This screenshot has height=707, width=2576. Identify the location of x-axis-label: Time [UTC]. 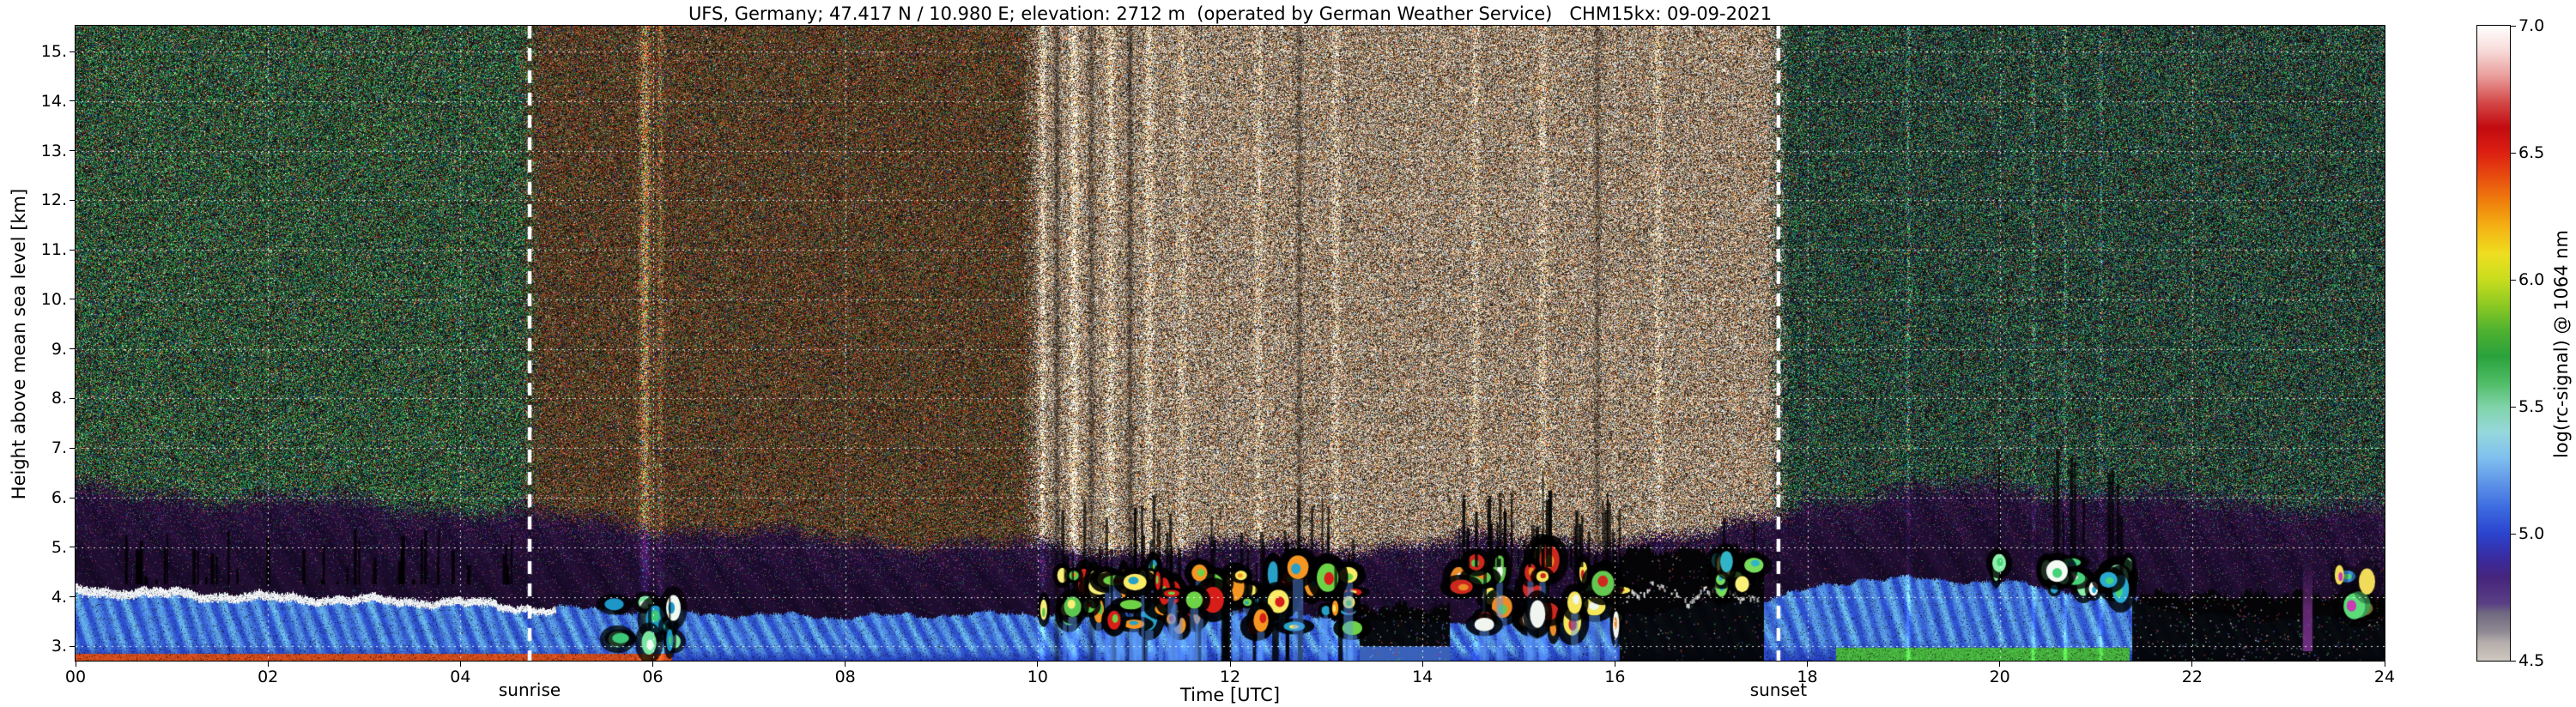
(1230, 695).